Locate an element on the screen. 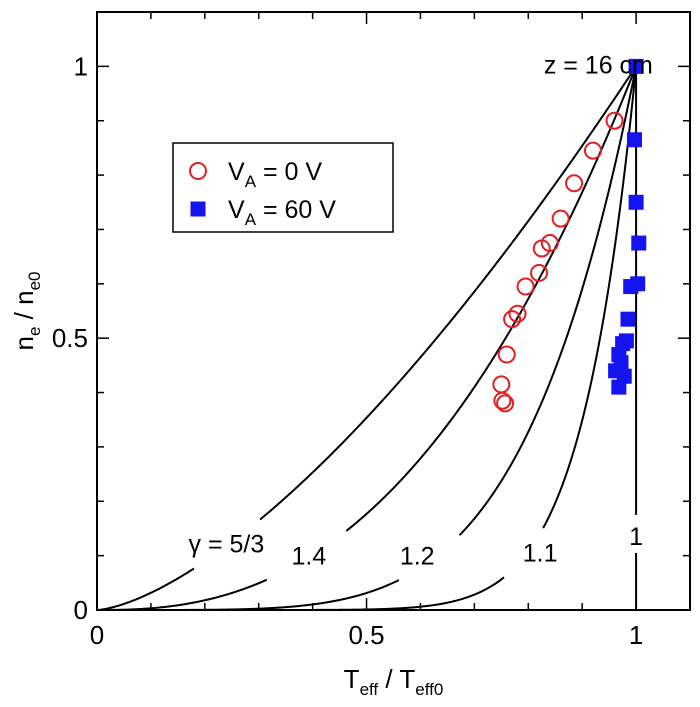 The image size is (700, 707). legend-marker-square is located at coordinates (198, 209).